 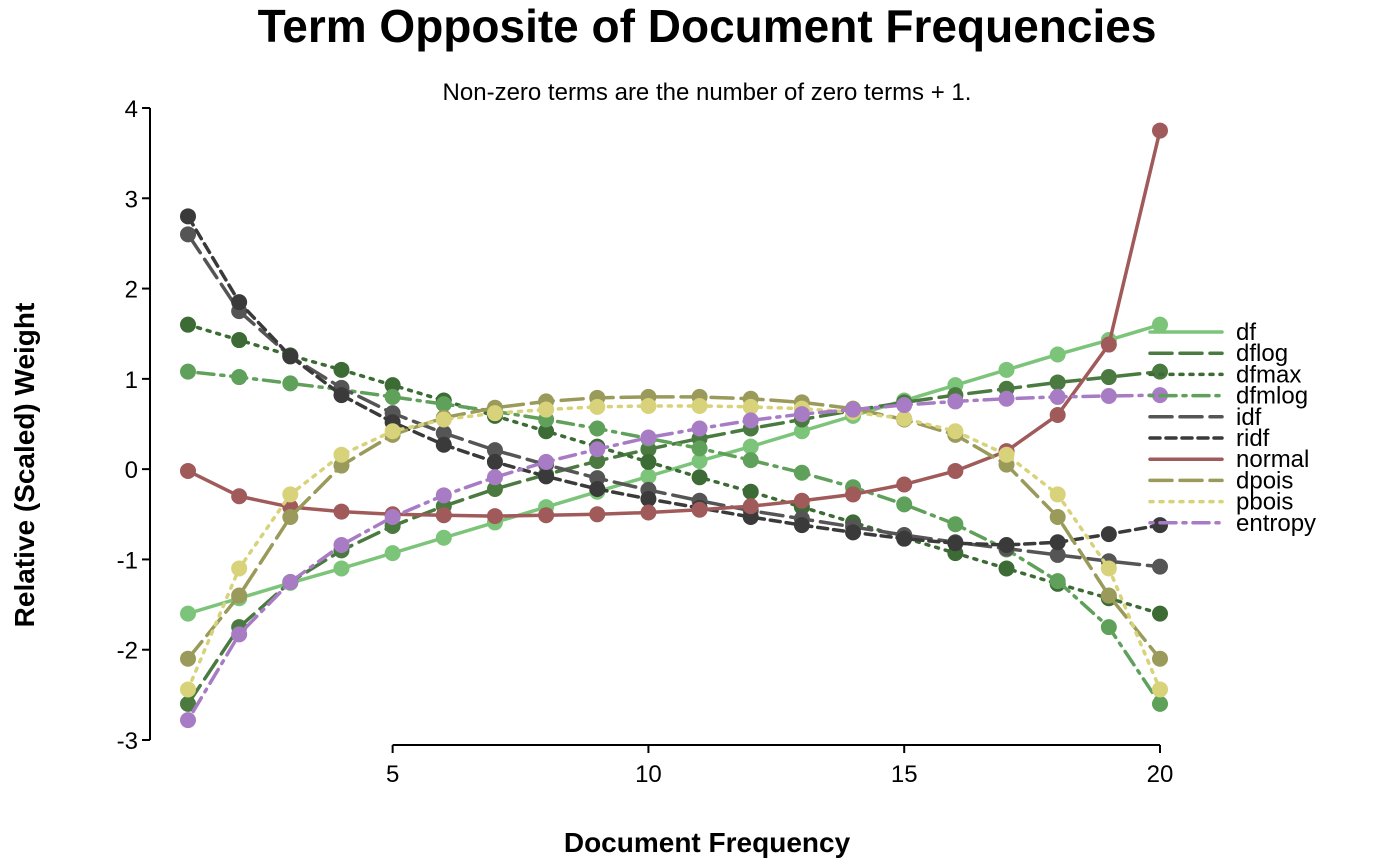 I want to click on x-axis: 5 10 15 20, so click(x=779, y=766).